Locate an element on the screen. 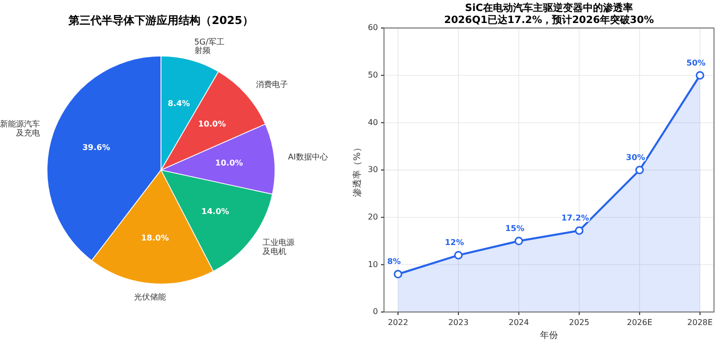 This screenshot has width=720, height=350. y-tick-label: 30 is located at coordinates (373, 169).